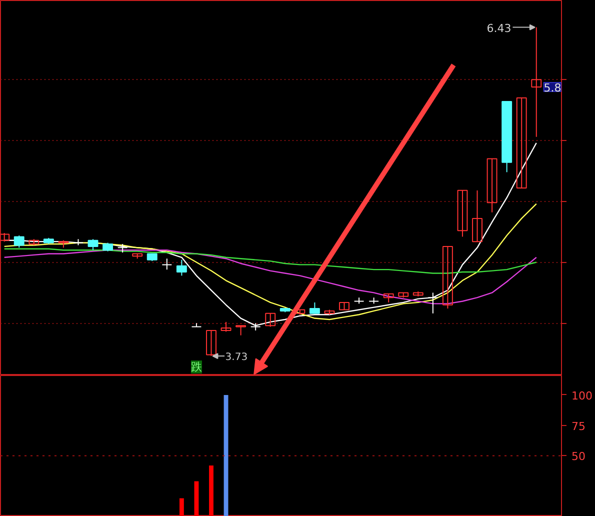  Describe the element at coordinates (196, 367) in the screenshot. I see `annotation: 跌` at that location.